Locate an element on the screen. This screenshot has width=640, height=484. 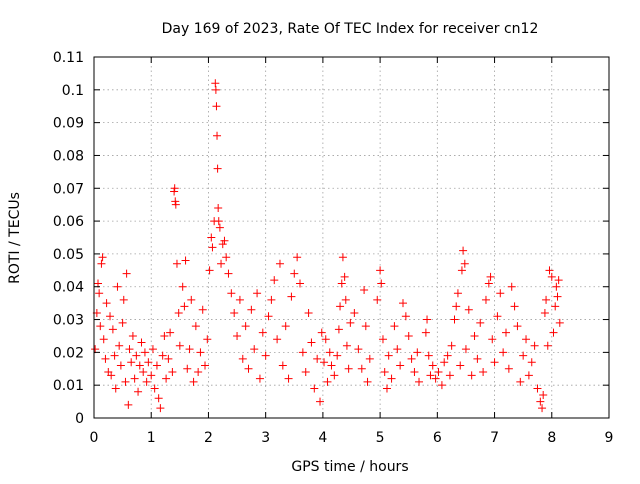
x-tick-label: 6 is located at coordinates (437, 438).